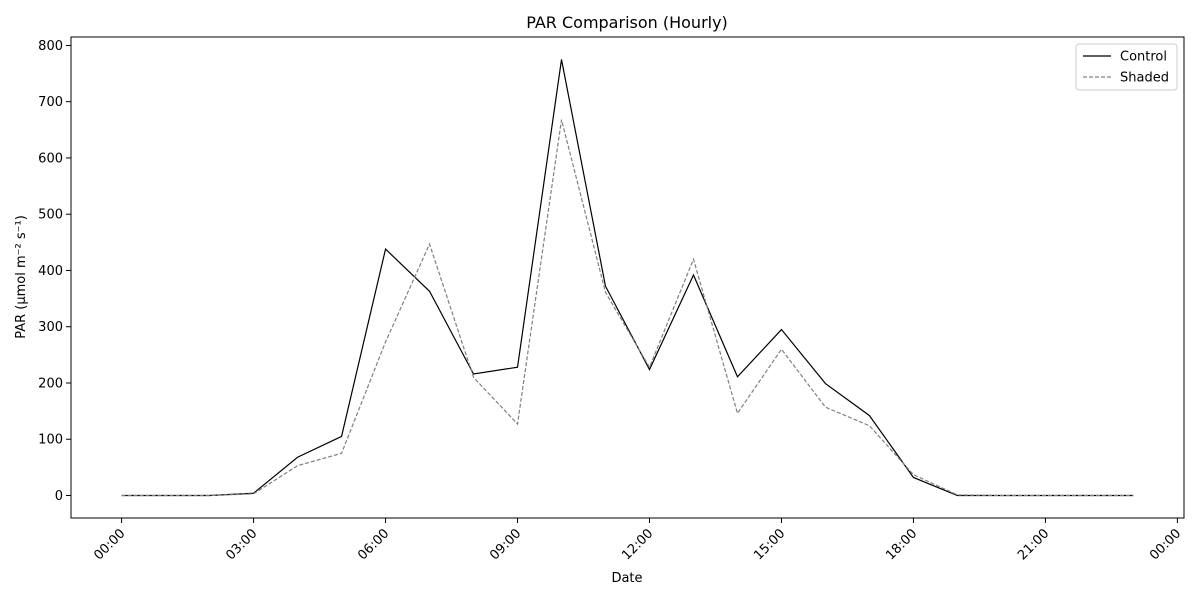 The height and width of the screenshot is (600, 1200). I want to click on legend: Control Shaded, so click(1126, 67).